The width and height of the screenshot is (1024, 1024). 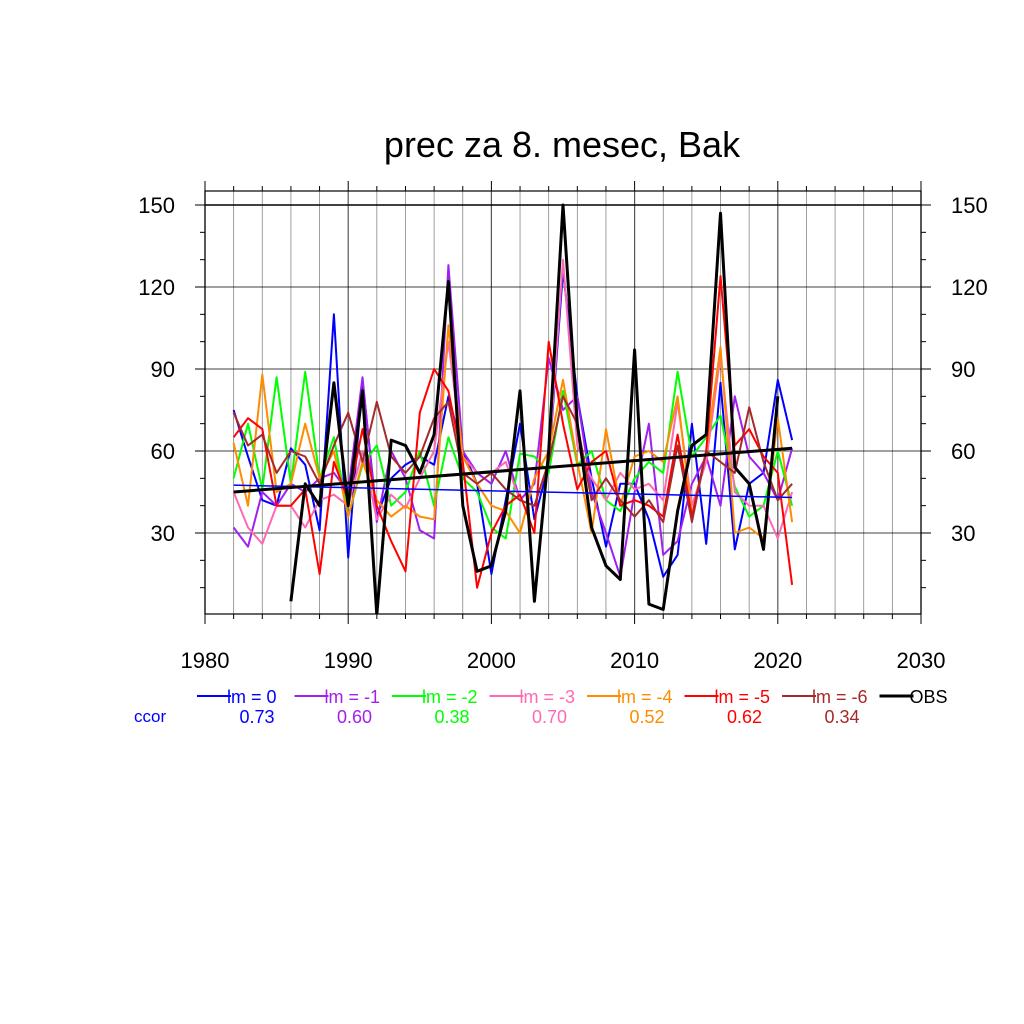 I want to click on legend-label: OBS, so click(x=929, y=697).